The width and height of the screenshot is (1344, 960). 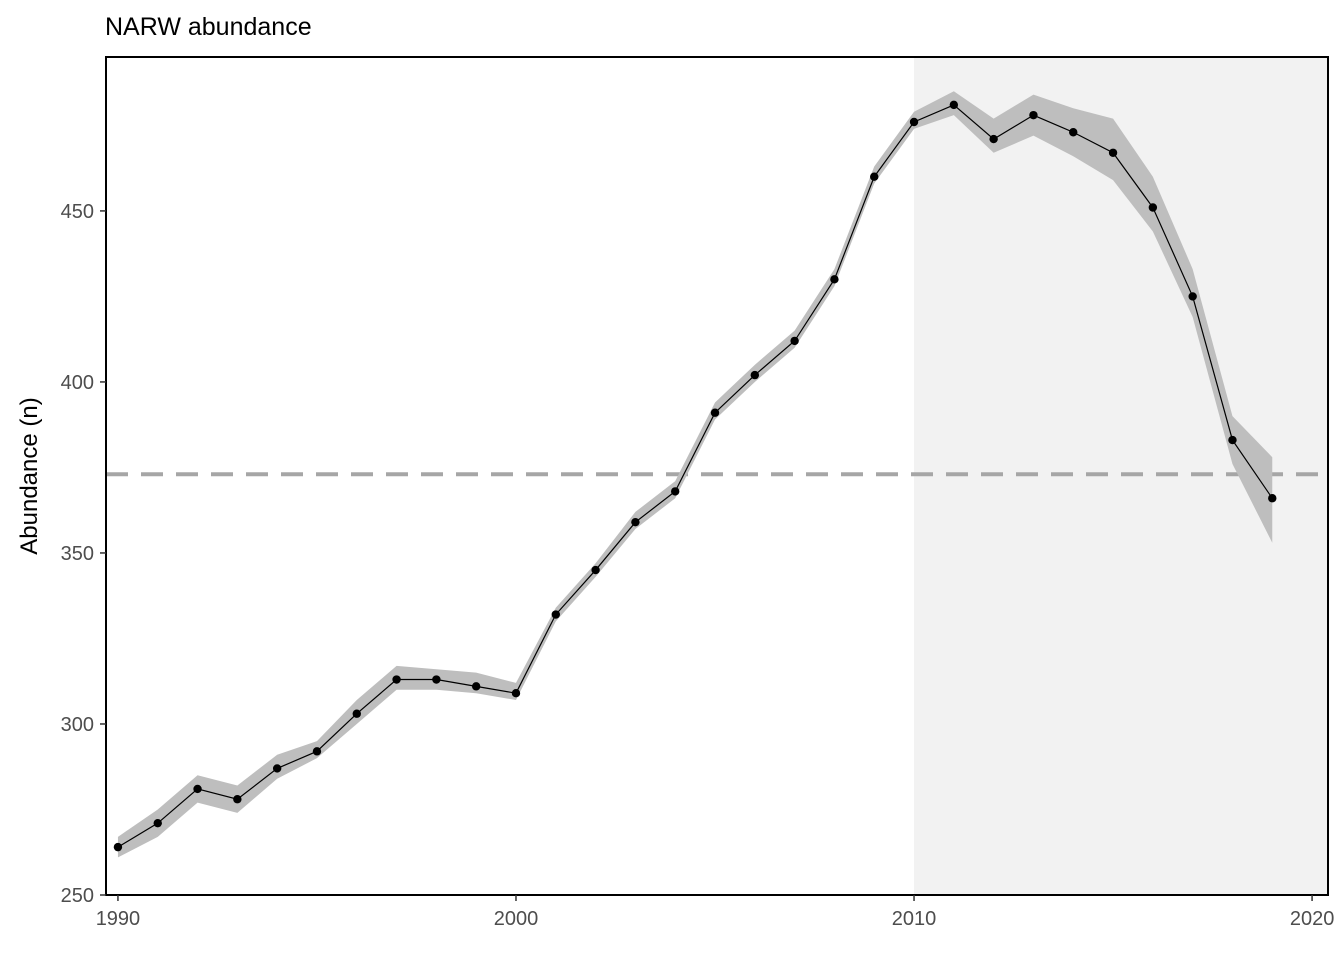 What do you see at coordinates (77, 554) in the screenshot?
I see `y-tick-label: 350` at bounding box center [77, 554].